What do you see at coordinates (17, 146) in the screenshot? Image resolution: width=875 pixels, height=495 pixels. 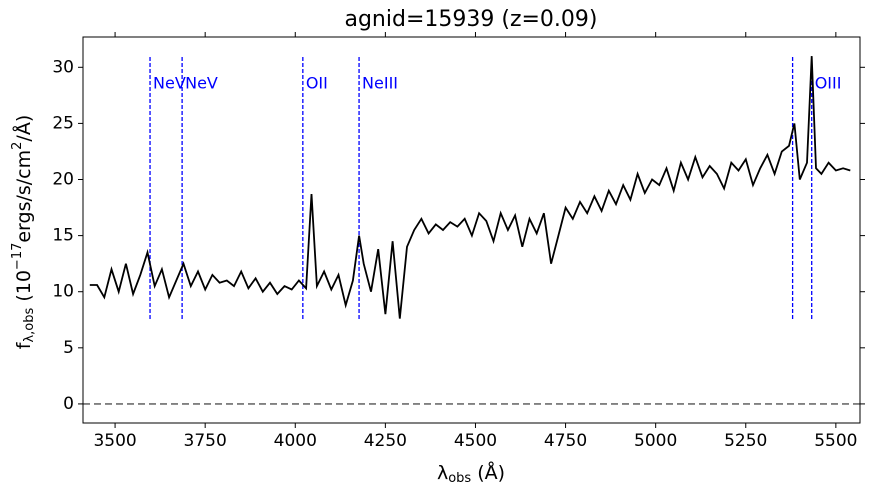 I see `y-label-sup: 2` at bounding box center [17, 146].